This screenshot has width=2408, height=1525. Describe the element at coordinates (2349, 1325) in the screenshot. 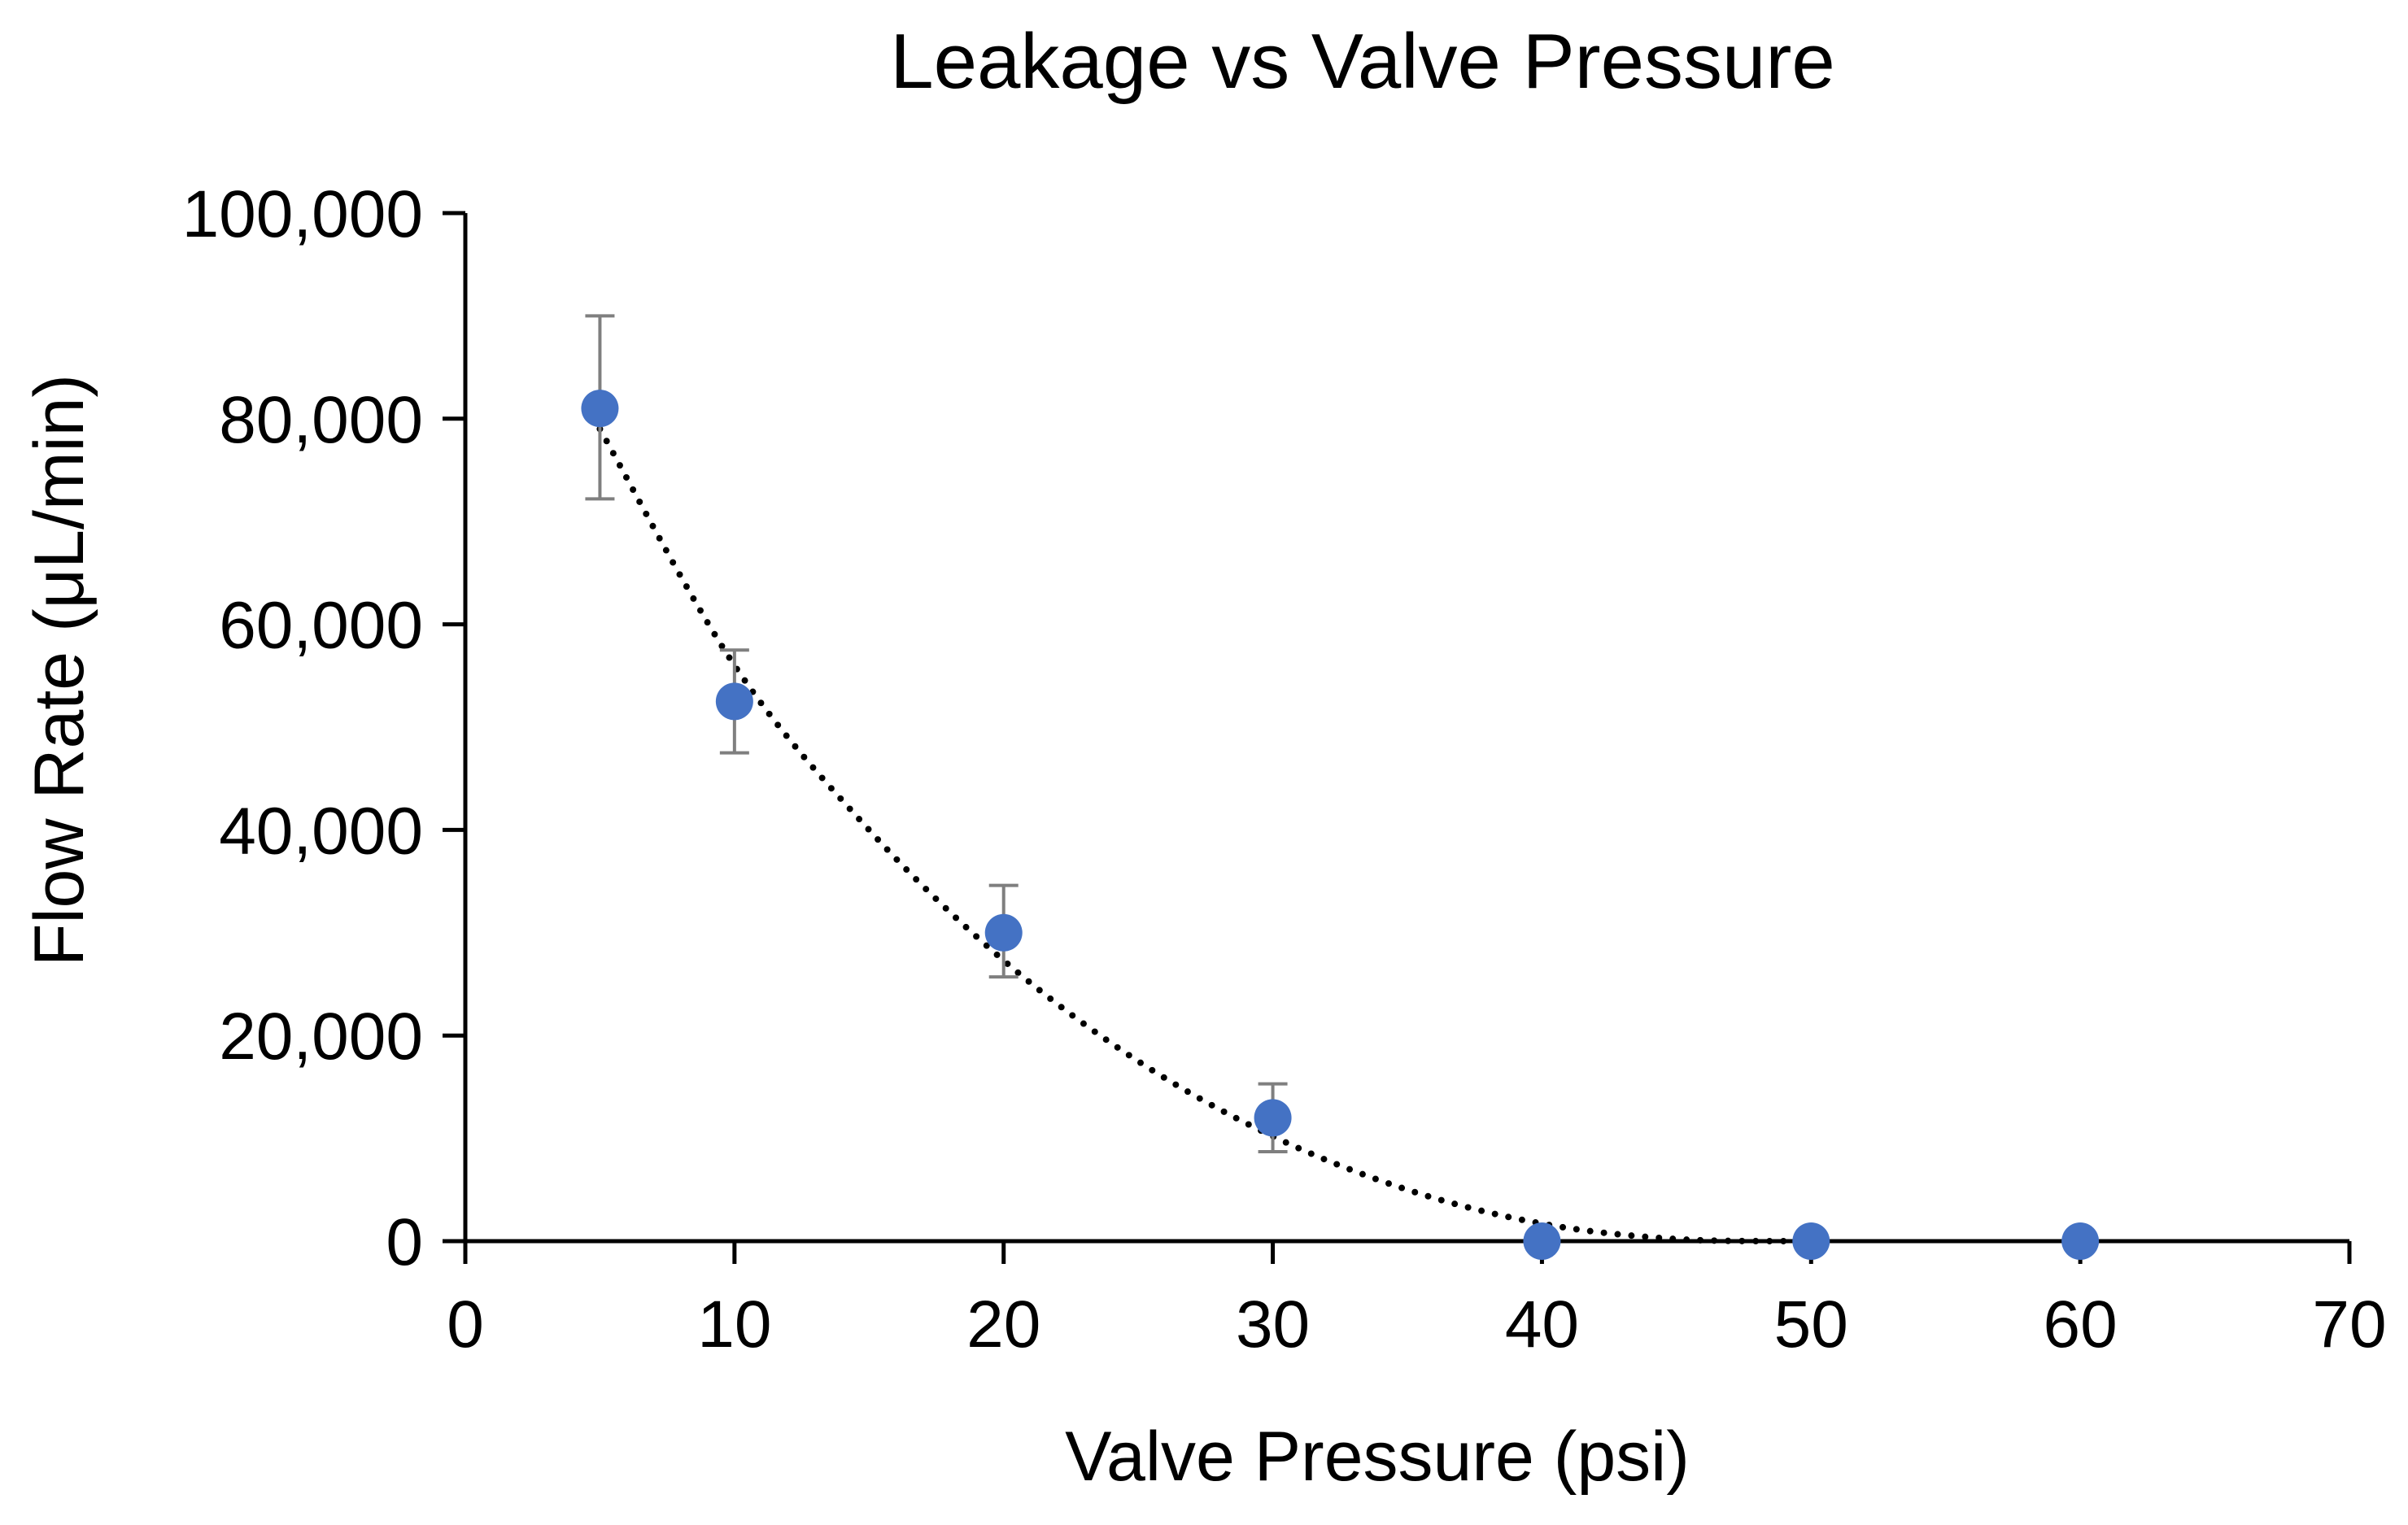

I see `x-tick-label: 70` at that location.